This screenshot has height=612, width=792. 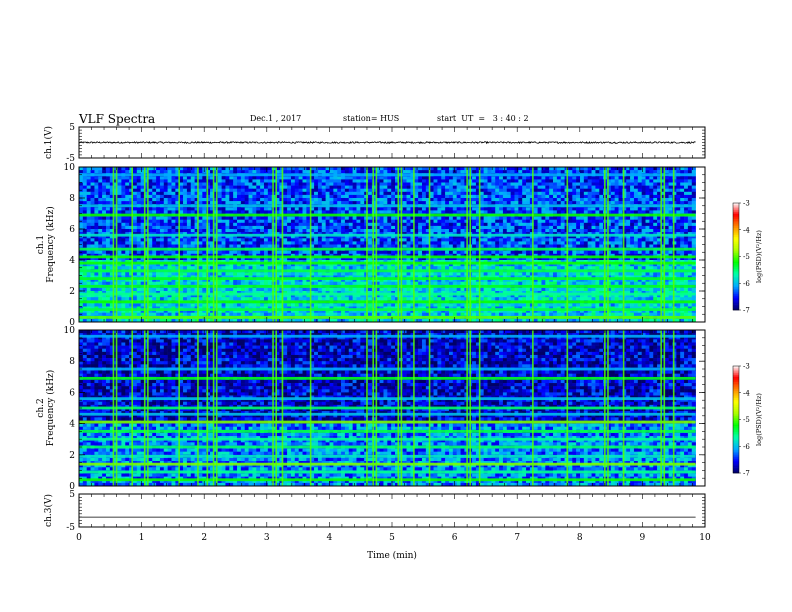 What do you see at coordinates (72, 456) in the screenshot?
I see `y-tick-label: 2` at bounding box center [72, 456].